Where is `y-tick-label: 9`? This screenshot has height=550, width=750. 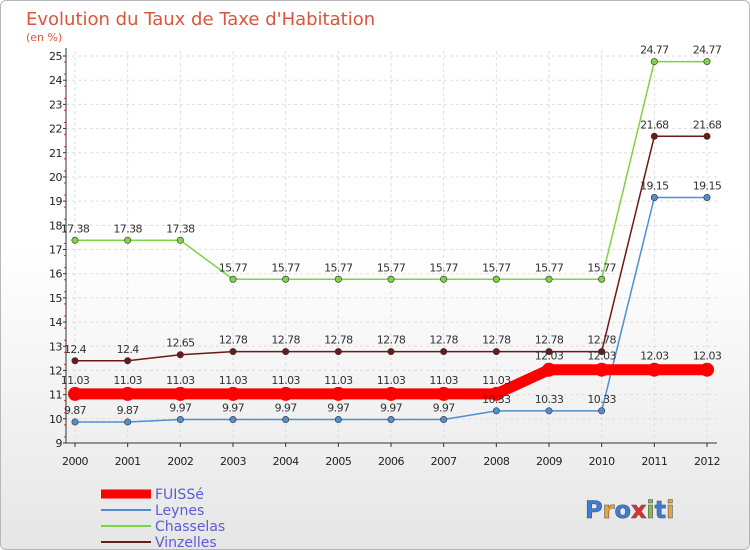 y-tick-label: 9 is located at coordinates (59, 443).